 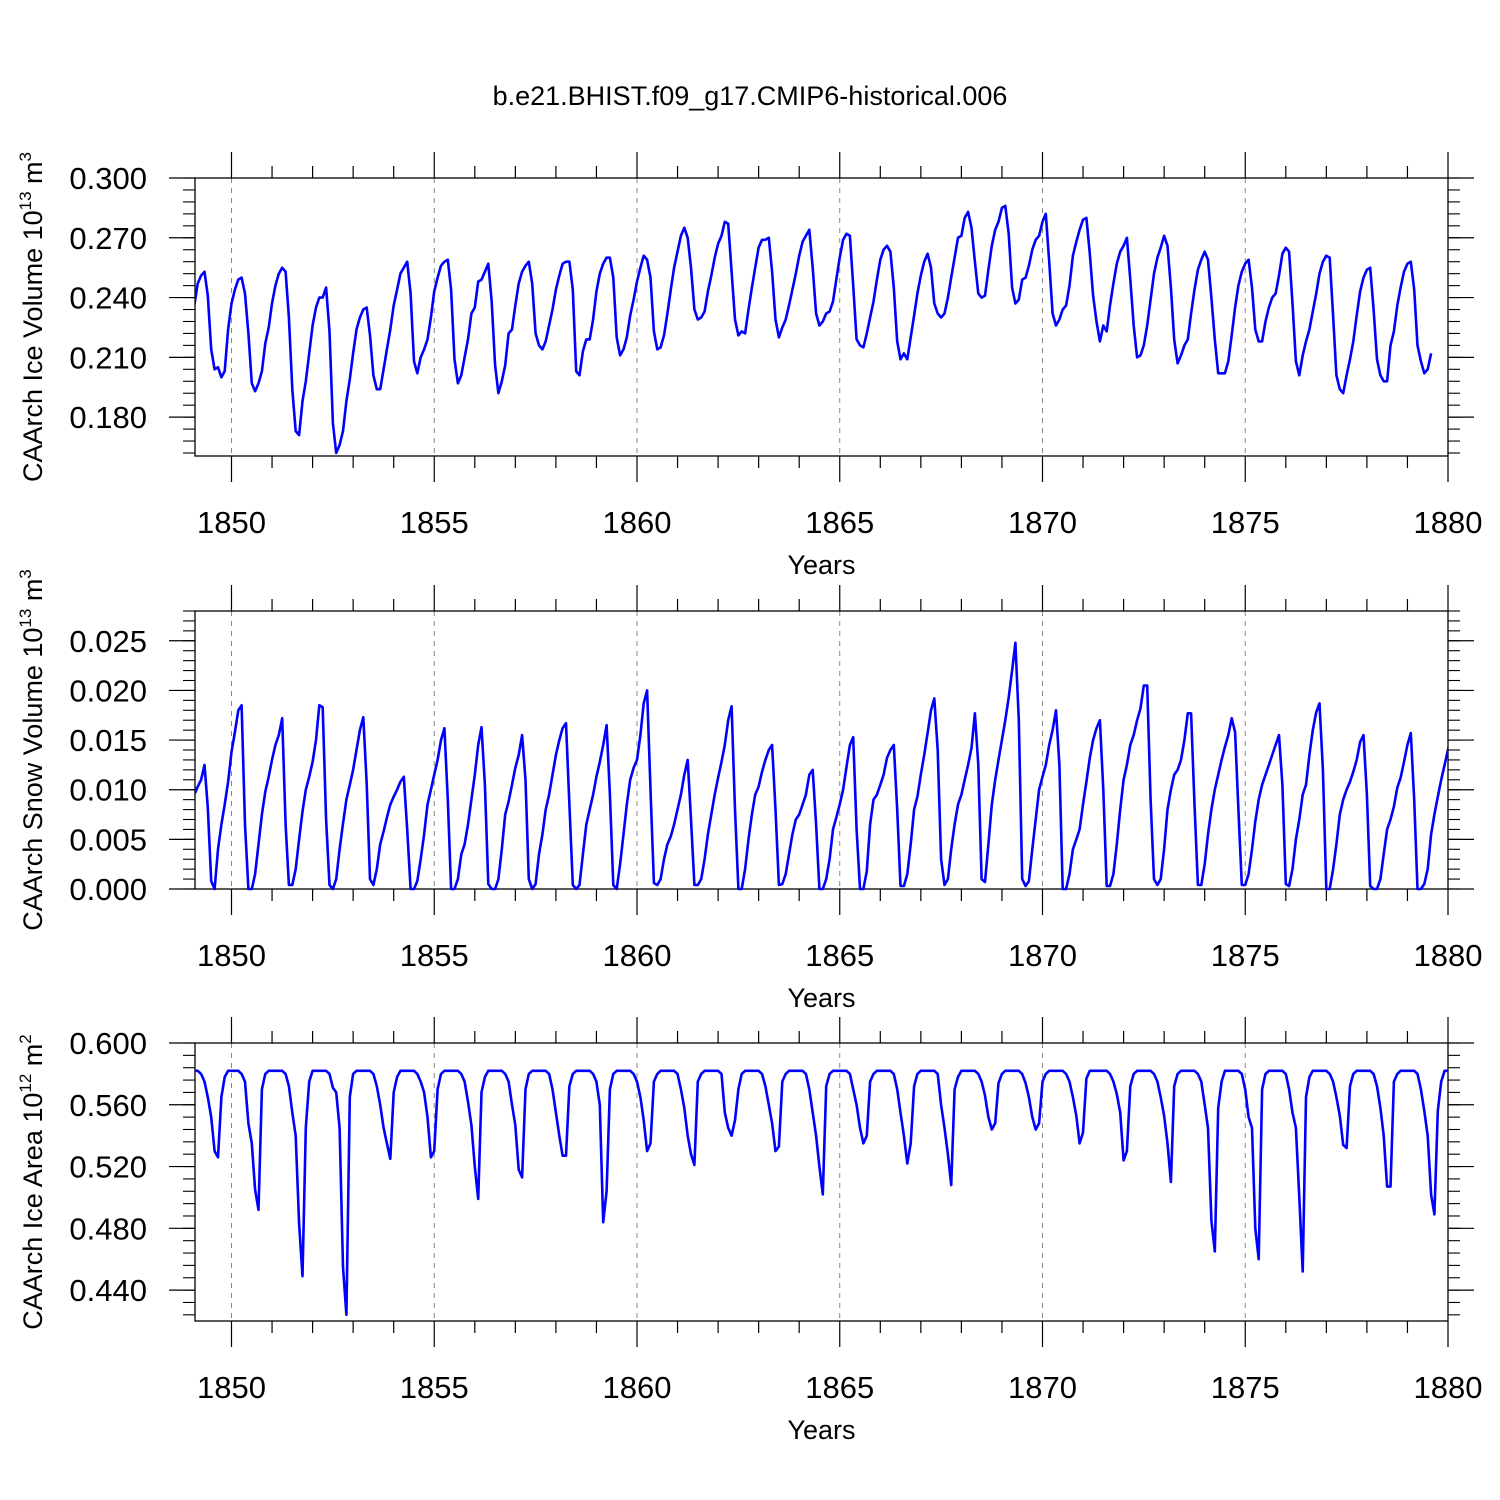 I want to click on y-axis-label: CAArch Snow Volume 1013 m3, so click(x=32, y=750).